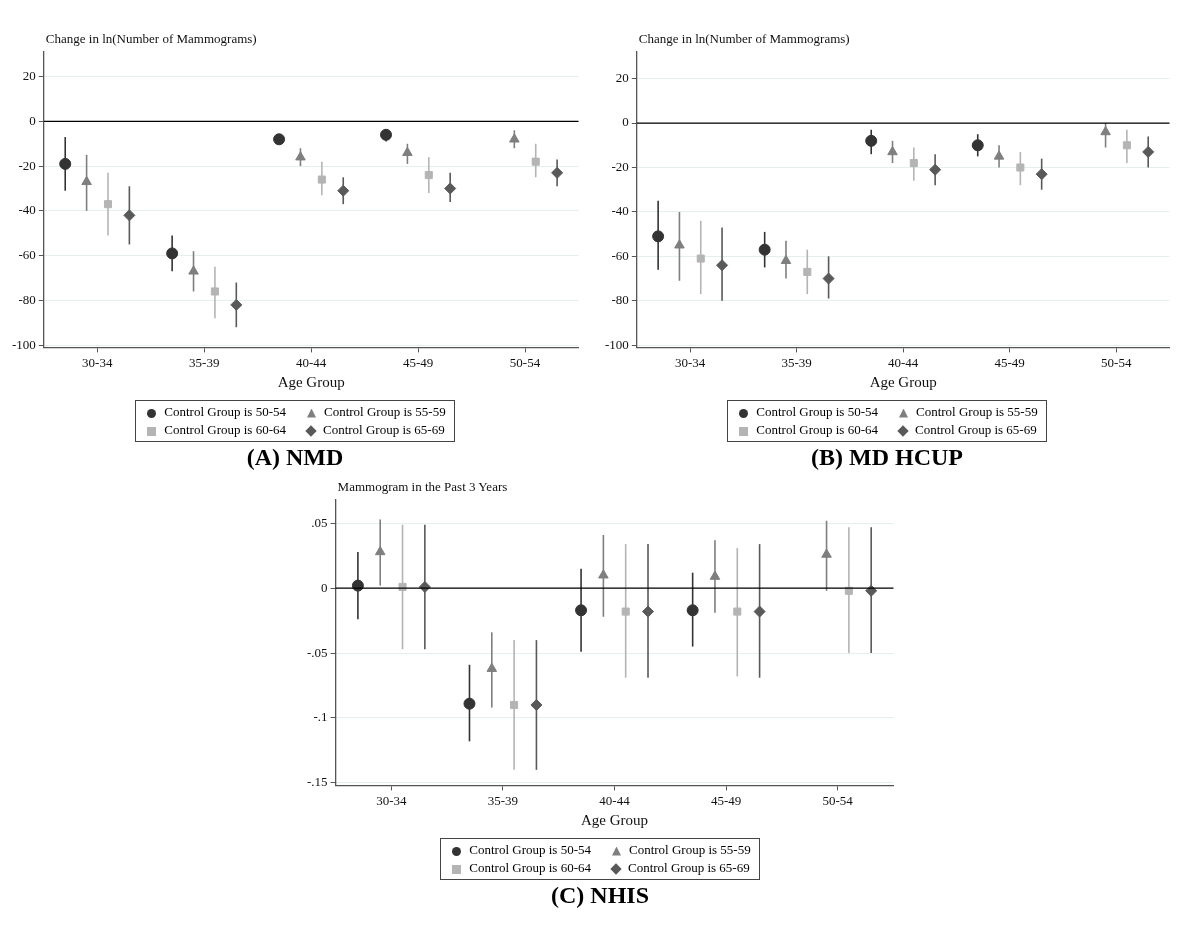 This screenshot has height=941, width=1178. What do you see at coordinates (320, 717) in the screenshot?
I see `y-tick-label: -.1` at bounding box center [320, 717].